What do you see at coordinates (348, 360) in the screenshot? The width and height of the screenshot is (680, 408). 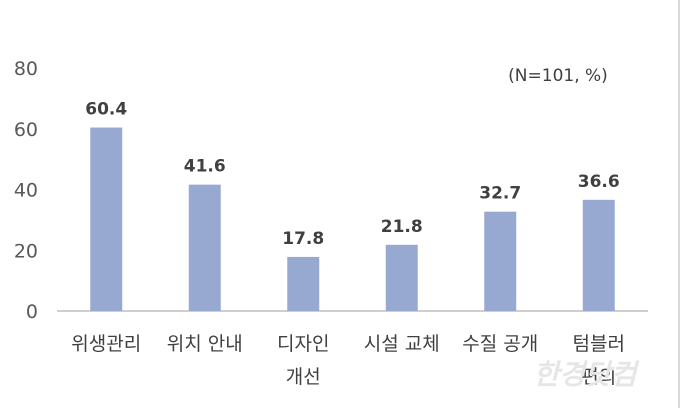 I see `category-labels-group: 위생관리 위치 안내 디자인 개선 시설 교체 수질 공개 텀블러 편의` at bounding box center [348, 360].